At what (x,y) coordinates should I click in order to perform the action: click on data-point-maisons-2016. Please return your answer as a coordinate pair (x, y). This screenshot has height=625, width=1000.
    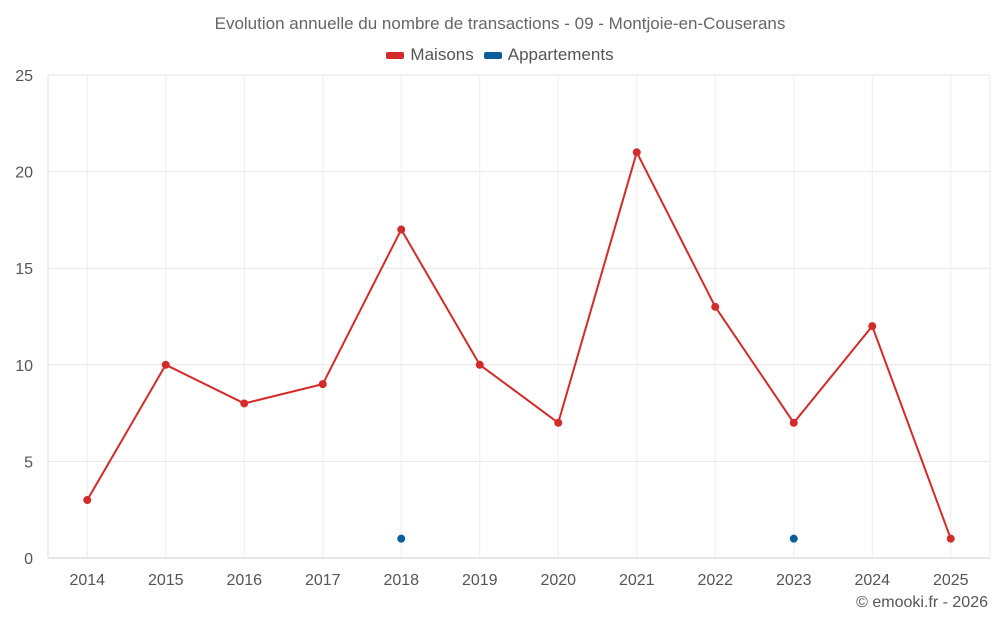
    Looking at the image, I should click on (244, 403).